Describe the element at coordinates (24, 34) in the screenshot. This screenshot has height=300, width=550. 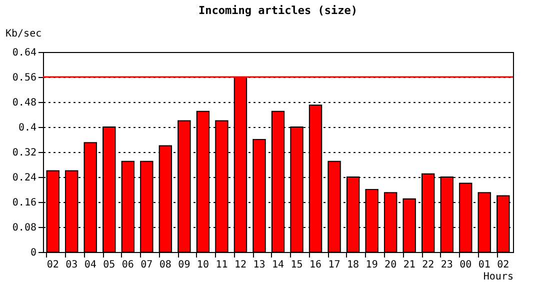
I see `y-axis-title: Kb/sec` at that location.